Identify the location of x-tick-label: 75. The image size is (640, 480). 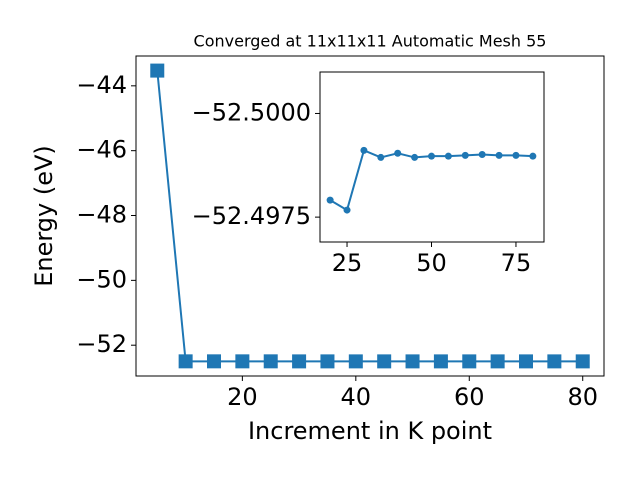
(516, 263).